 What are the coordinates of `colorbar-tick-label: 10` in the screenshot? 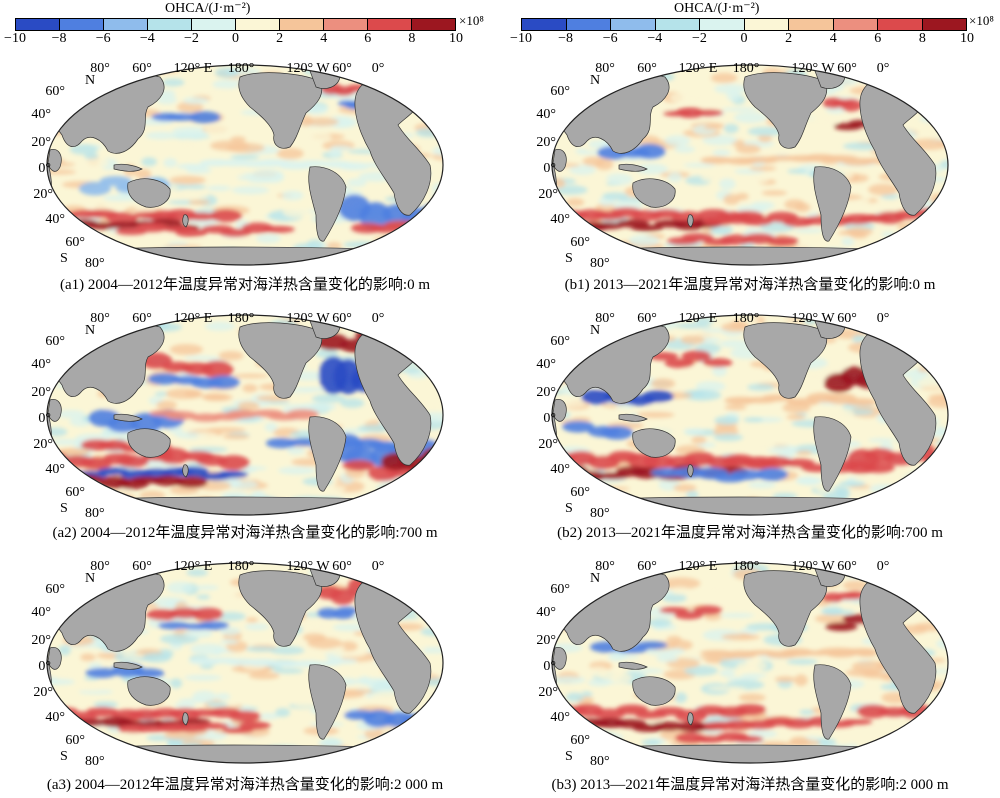 It's located at (967, 38).